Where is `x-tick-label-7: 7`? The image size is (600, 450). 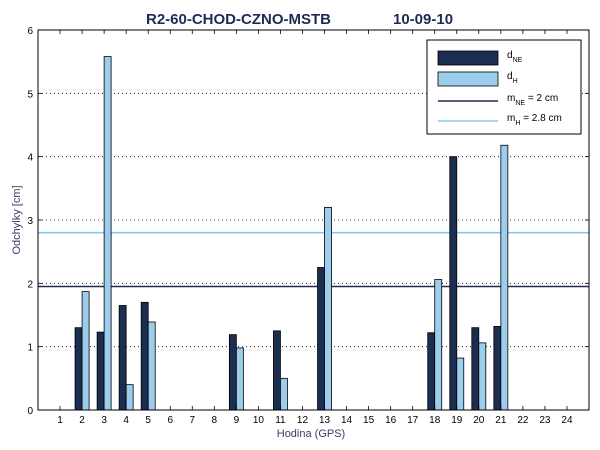
x-tick-label-7: 7 is located at coordinates (192, 420).